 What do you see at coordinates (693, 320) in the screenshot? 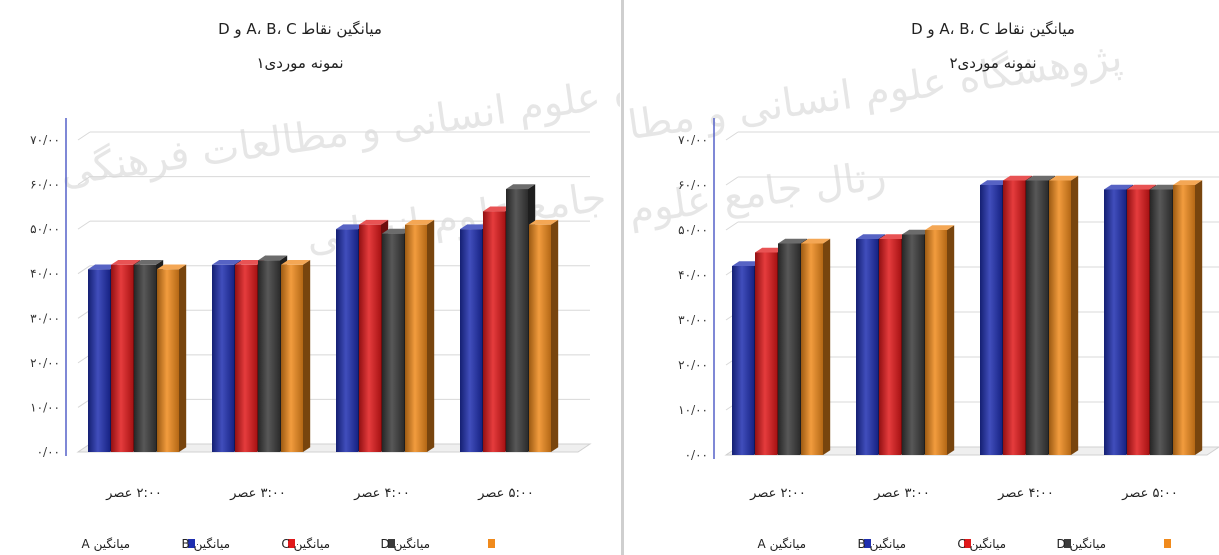
I see `y-tick-label: ۳۰/۰۰` at bounding box center [693, 320].